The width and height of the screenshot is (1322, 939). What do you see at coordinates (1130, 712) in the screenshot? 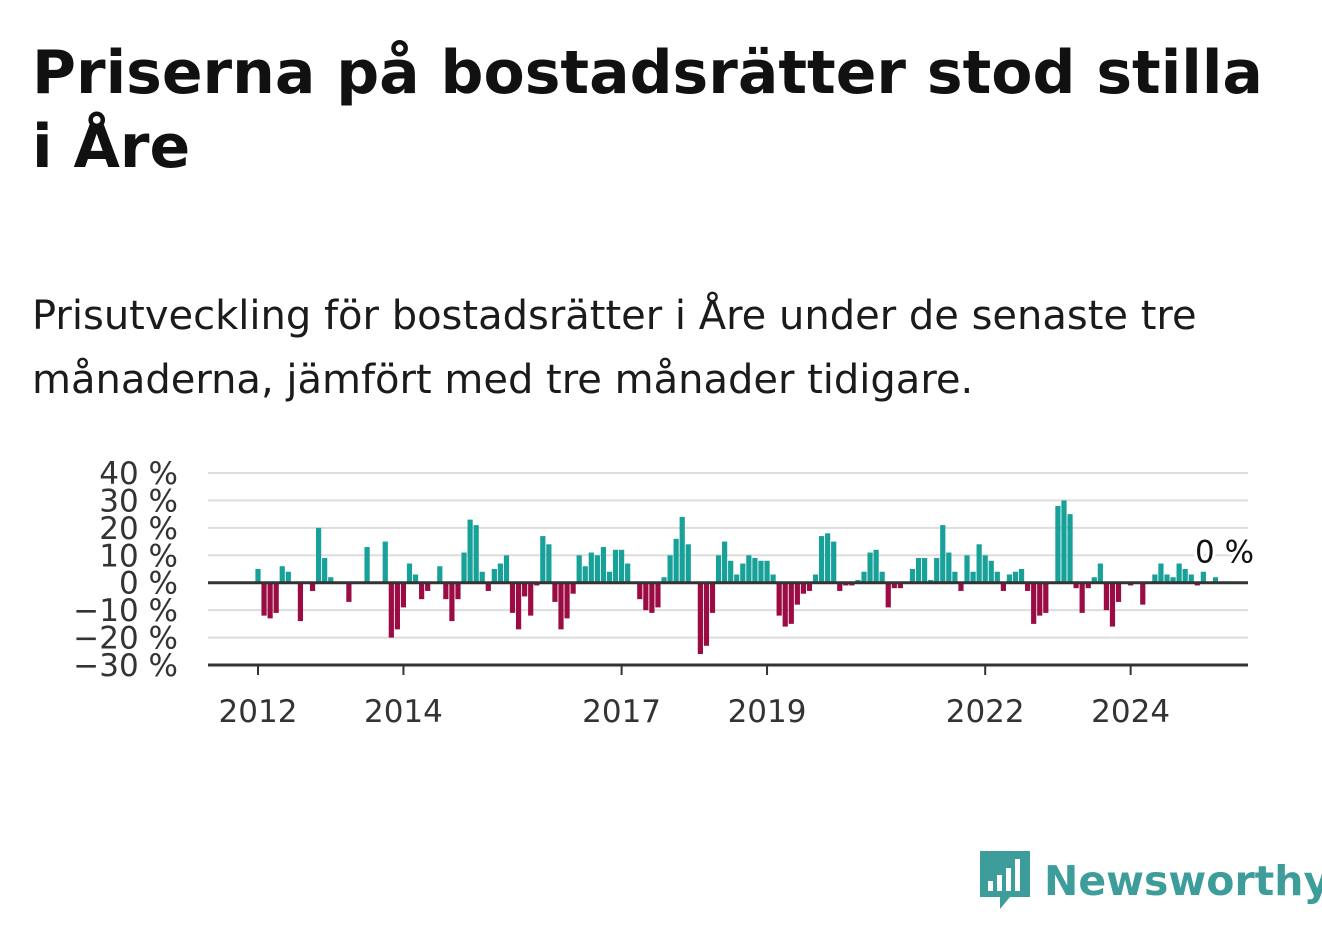
I see `x-tick-label: 2024` at bounding box center [1130, 712].